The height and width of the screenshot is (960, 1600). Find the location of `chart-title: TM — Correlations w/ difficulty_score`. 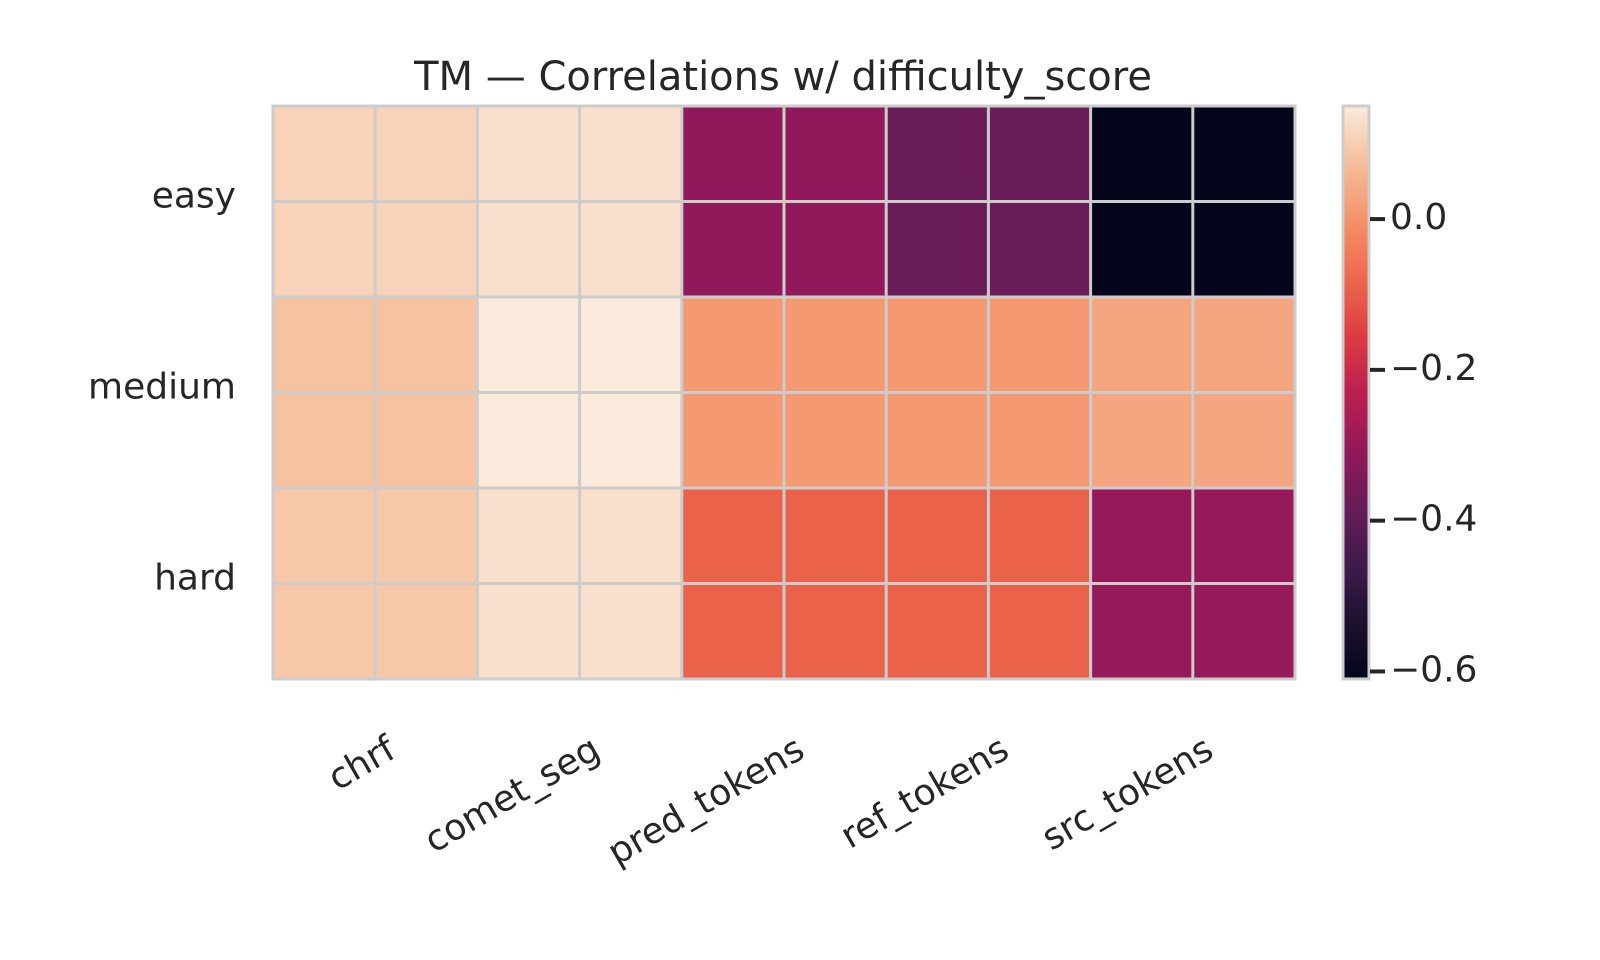

chart-title: TM — Correlations w/ difficulty_score is located at coordinates (782, 77).